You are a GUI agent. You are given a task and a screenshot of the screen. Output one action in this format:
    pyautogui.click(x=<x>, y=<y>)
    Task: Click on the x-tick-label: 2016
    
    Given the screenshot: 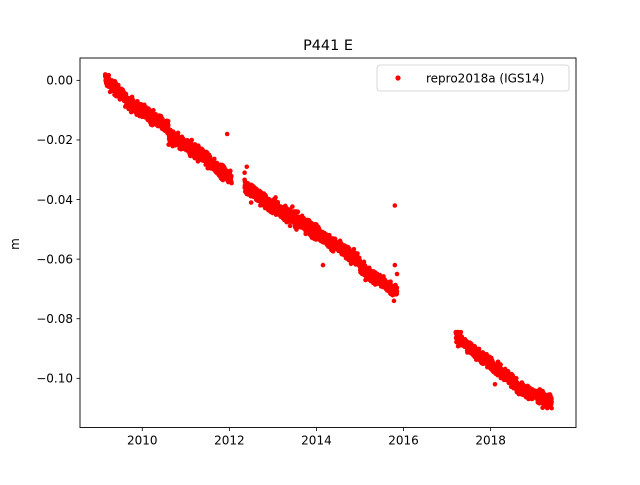 What is the action you would take?
    pyautogui.click(x=403, y=441)
    